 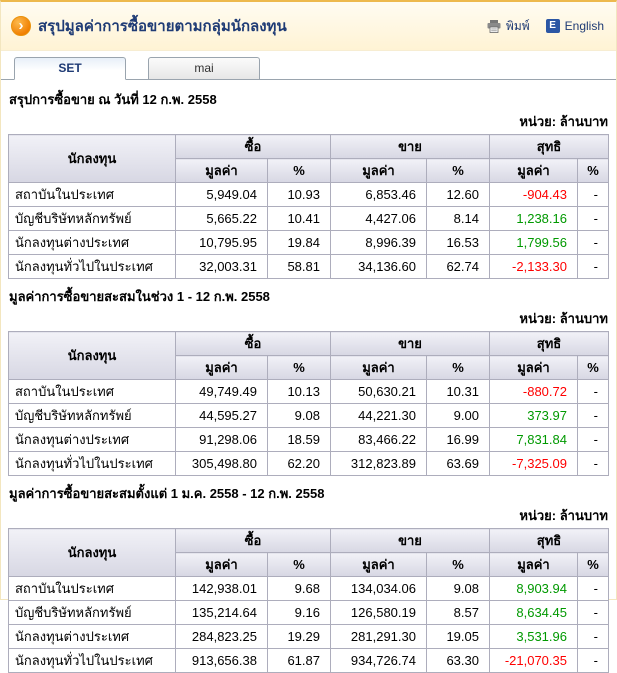 What do you see at coordinates (298, 242) in the screenshot?
I see `buy-percent: 19.84` at bounding box center [298, 242].